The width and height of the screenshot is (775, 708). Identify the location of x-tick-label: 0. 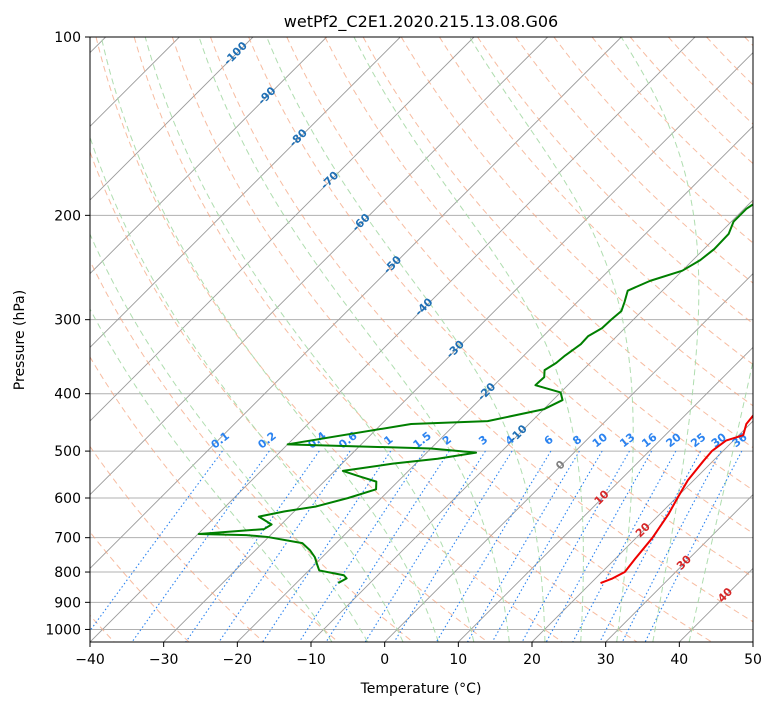
(384, 660).